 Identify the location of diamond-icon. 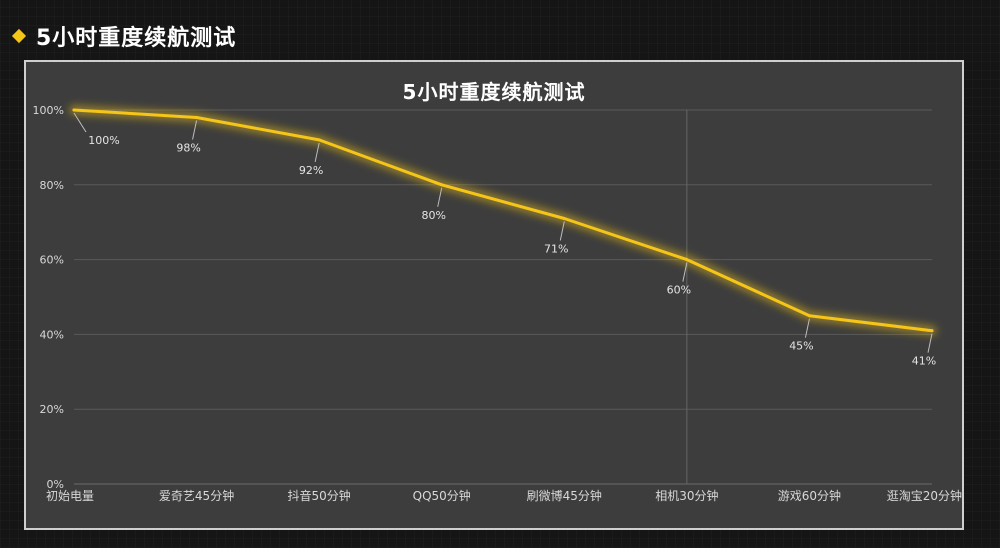
(19, 36).